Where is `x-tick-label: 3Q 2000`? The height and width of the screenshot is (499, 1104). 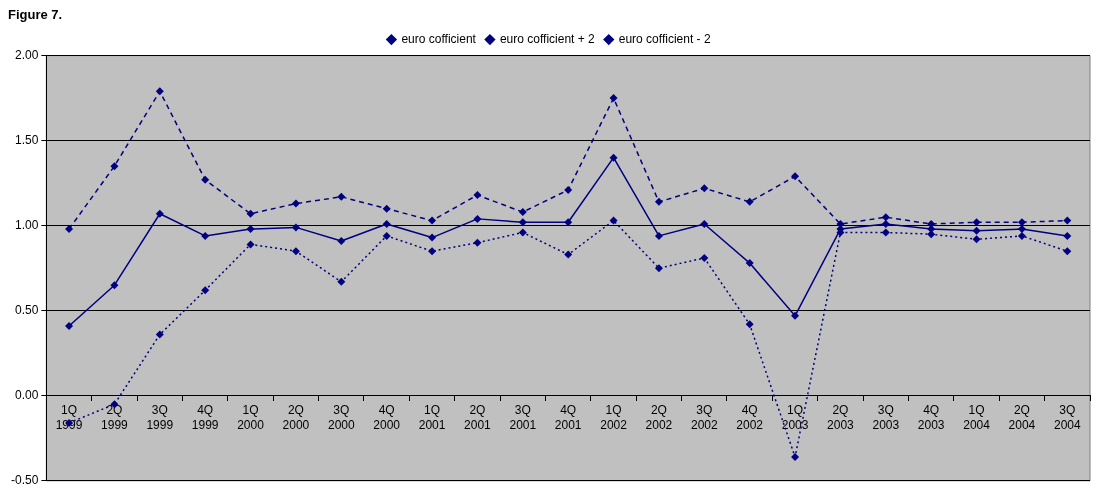 x-tick-label: 3Q 2000 is located at coordinates (341, 417).